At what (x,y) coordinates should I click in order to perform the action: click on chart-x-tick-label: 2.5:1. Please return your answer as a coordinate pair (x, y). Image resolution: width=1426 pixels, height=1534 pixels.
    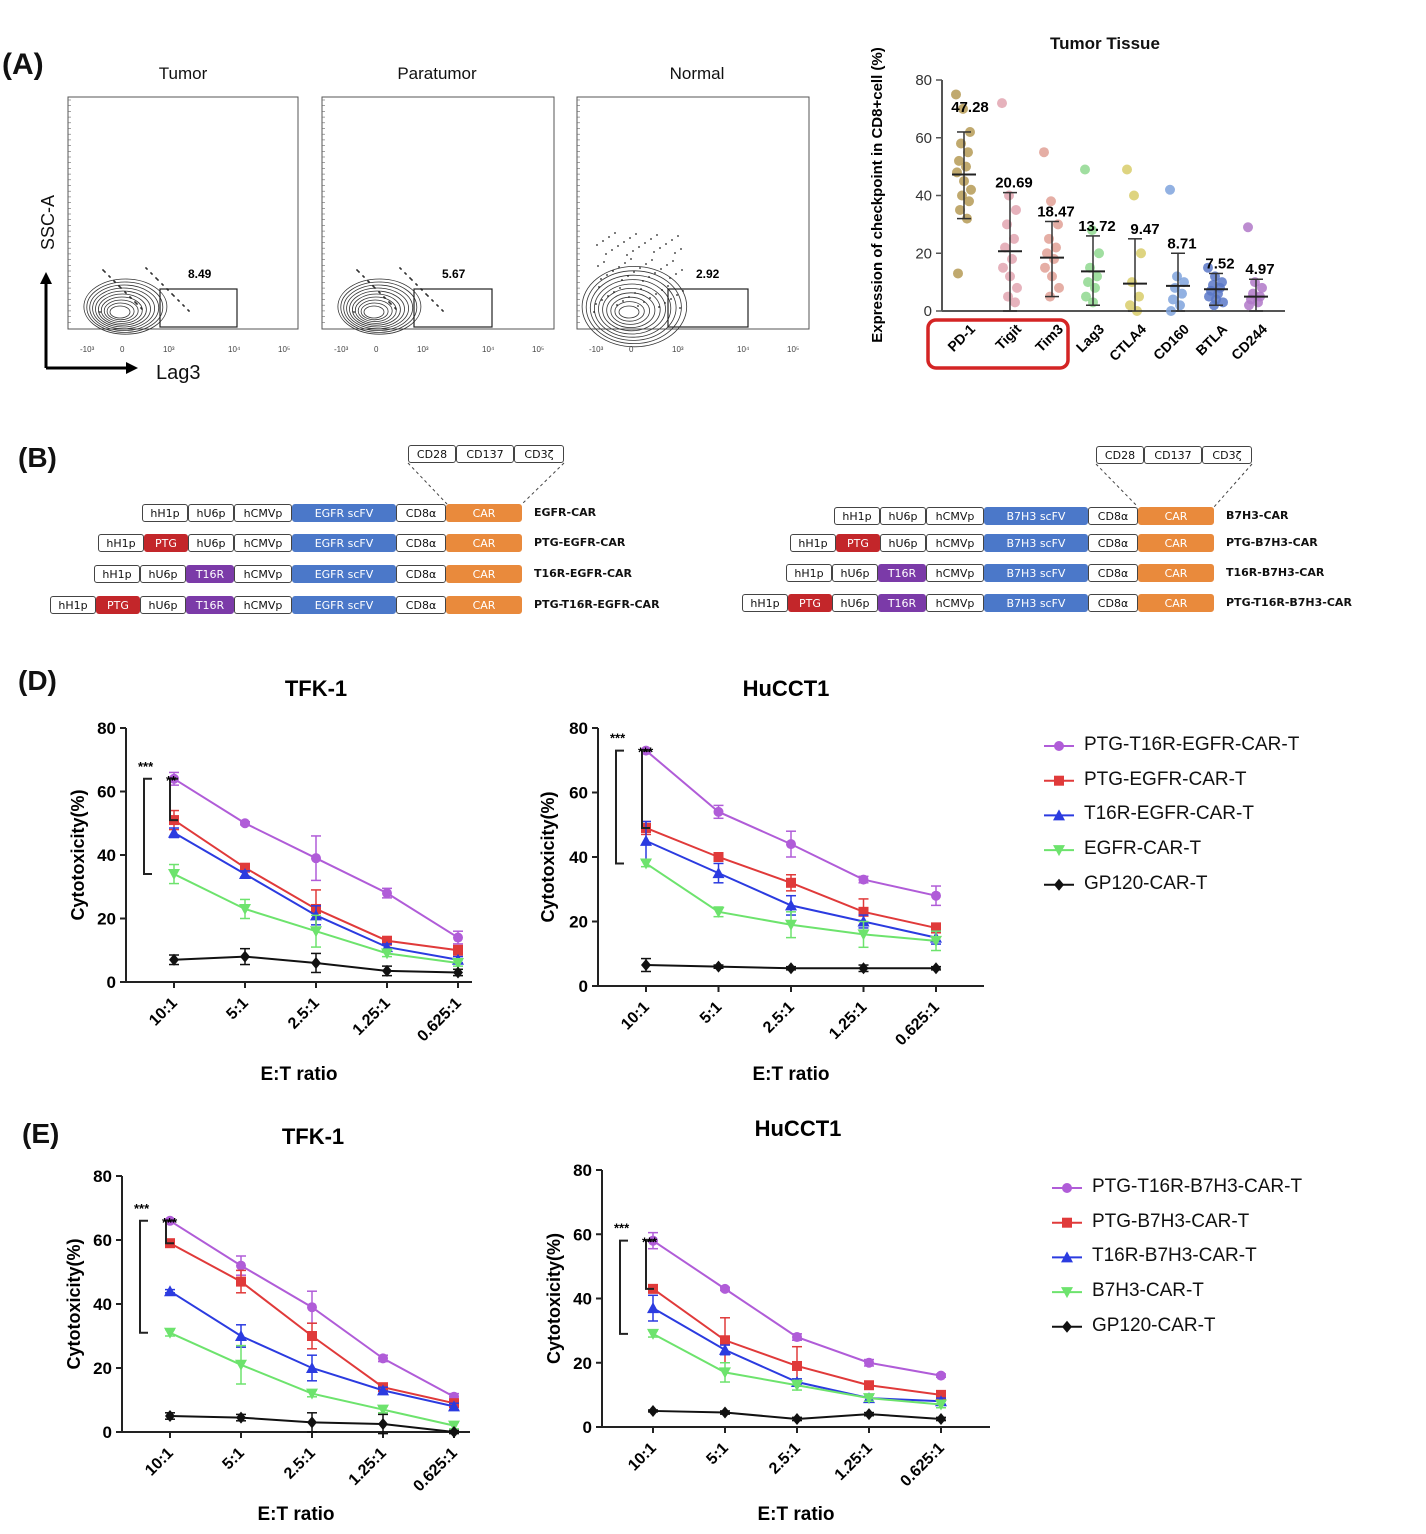
    Looking at the image, I should click on (304, 1014).